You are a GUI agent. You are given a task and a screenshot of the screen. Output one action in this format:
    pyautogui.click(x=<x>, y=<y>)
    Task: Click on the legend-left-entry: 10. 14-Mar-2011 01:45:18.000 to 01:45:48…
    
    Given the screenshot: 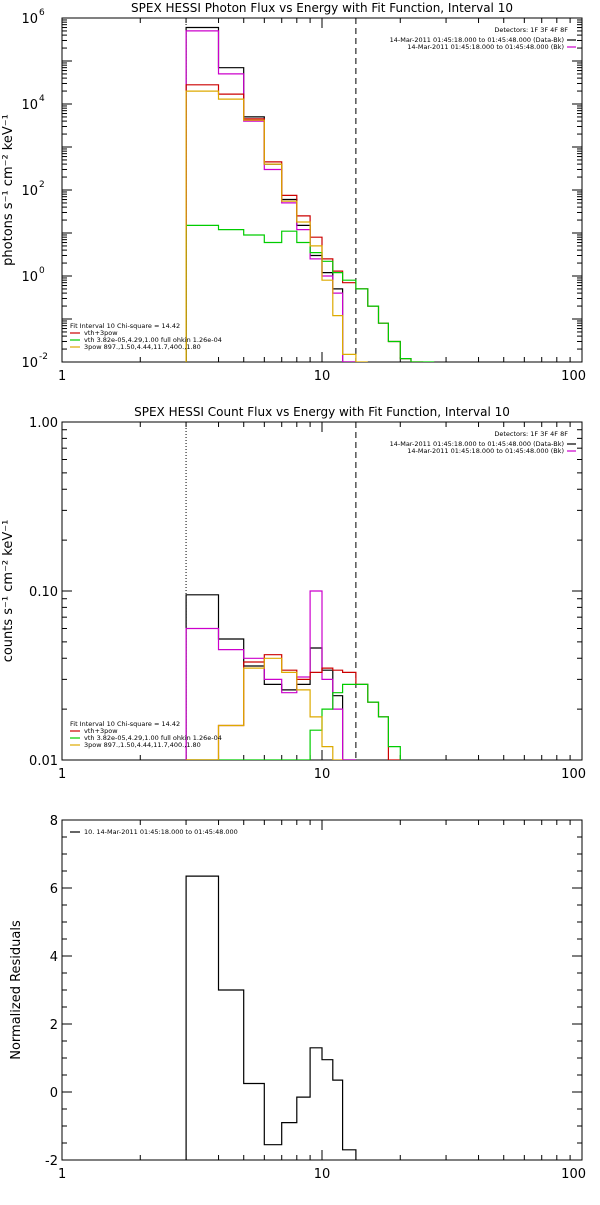 What is the action you would take?
    pyautogui.click(x=161, y=832)
    